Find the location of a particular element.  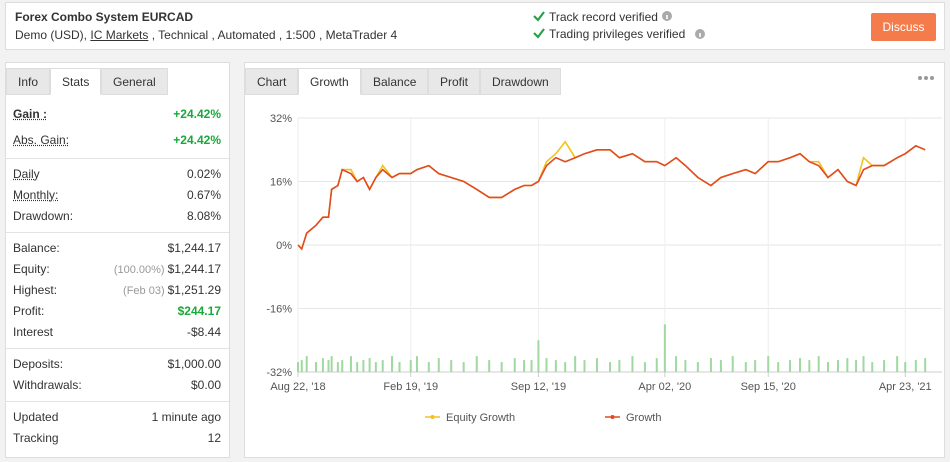

stat-label: Deposits: is located at coordinates (38, 364).